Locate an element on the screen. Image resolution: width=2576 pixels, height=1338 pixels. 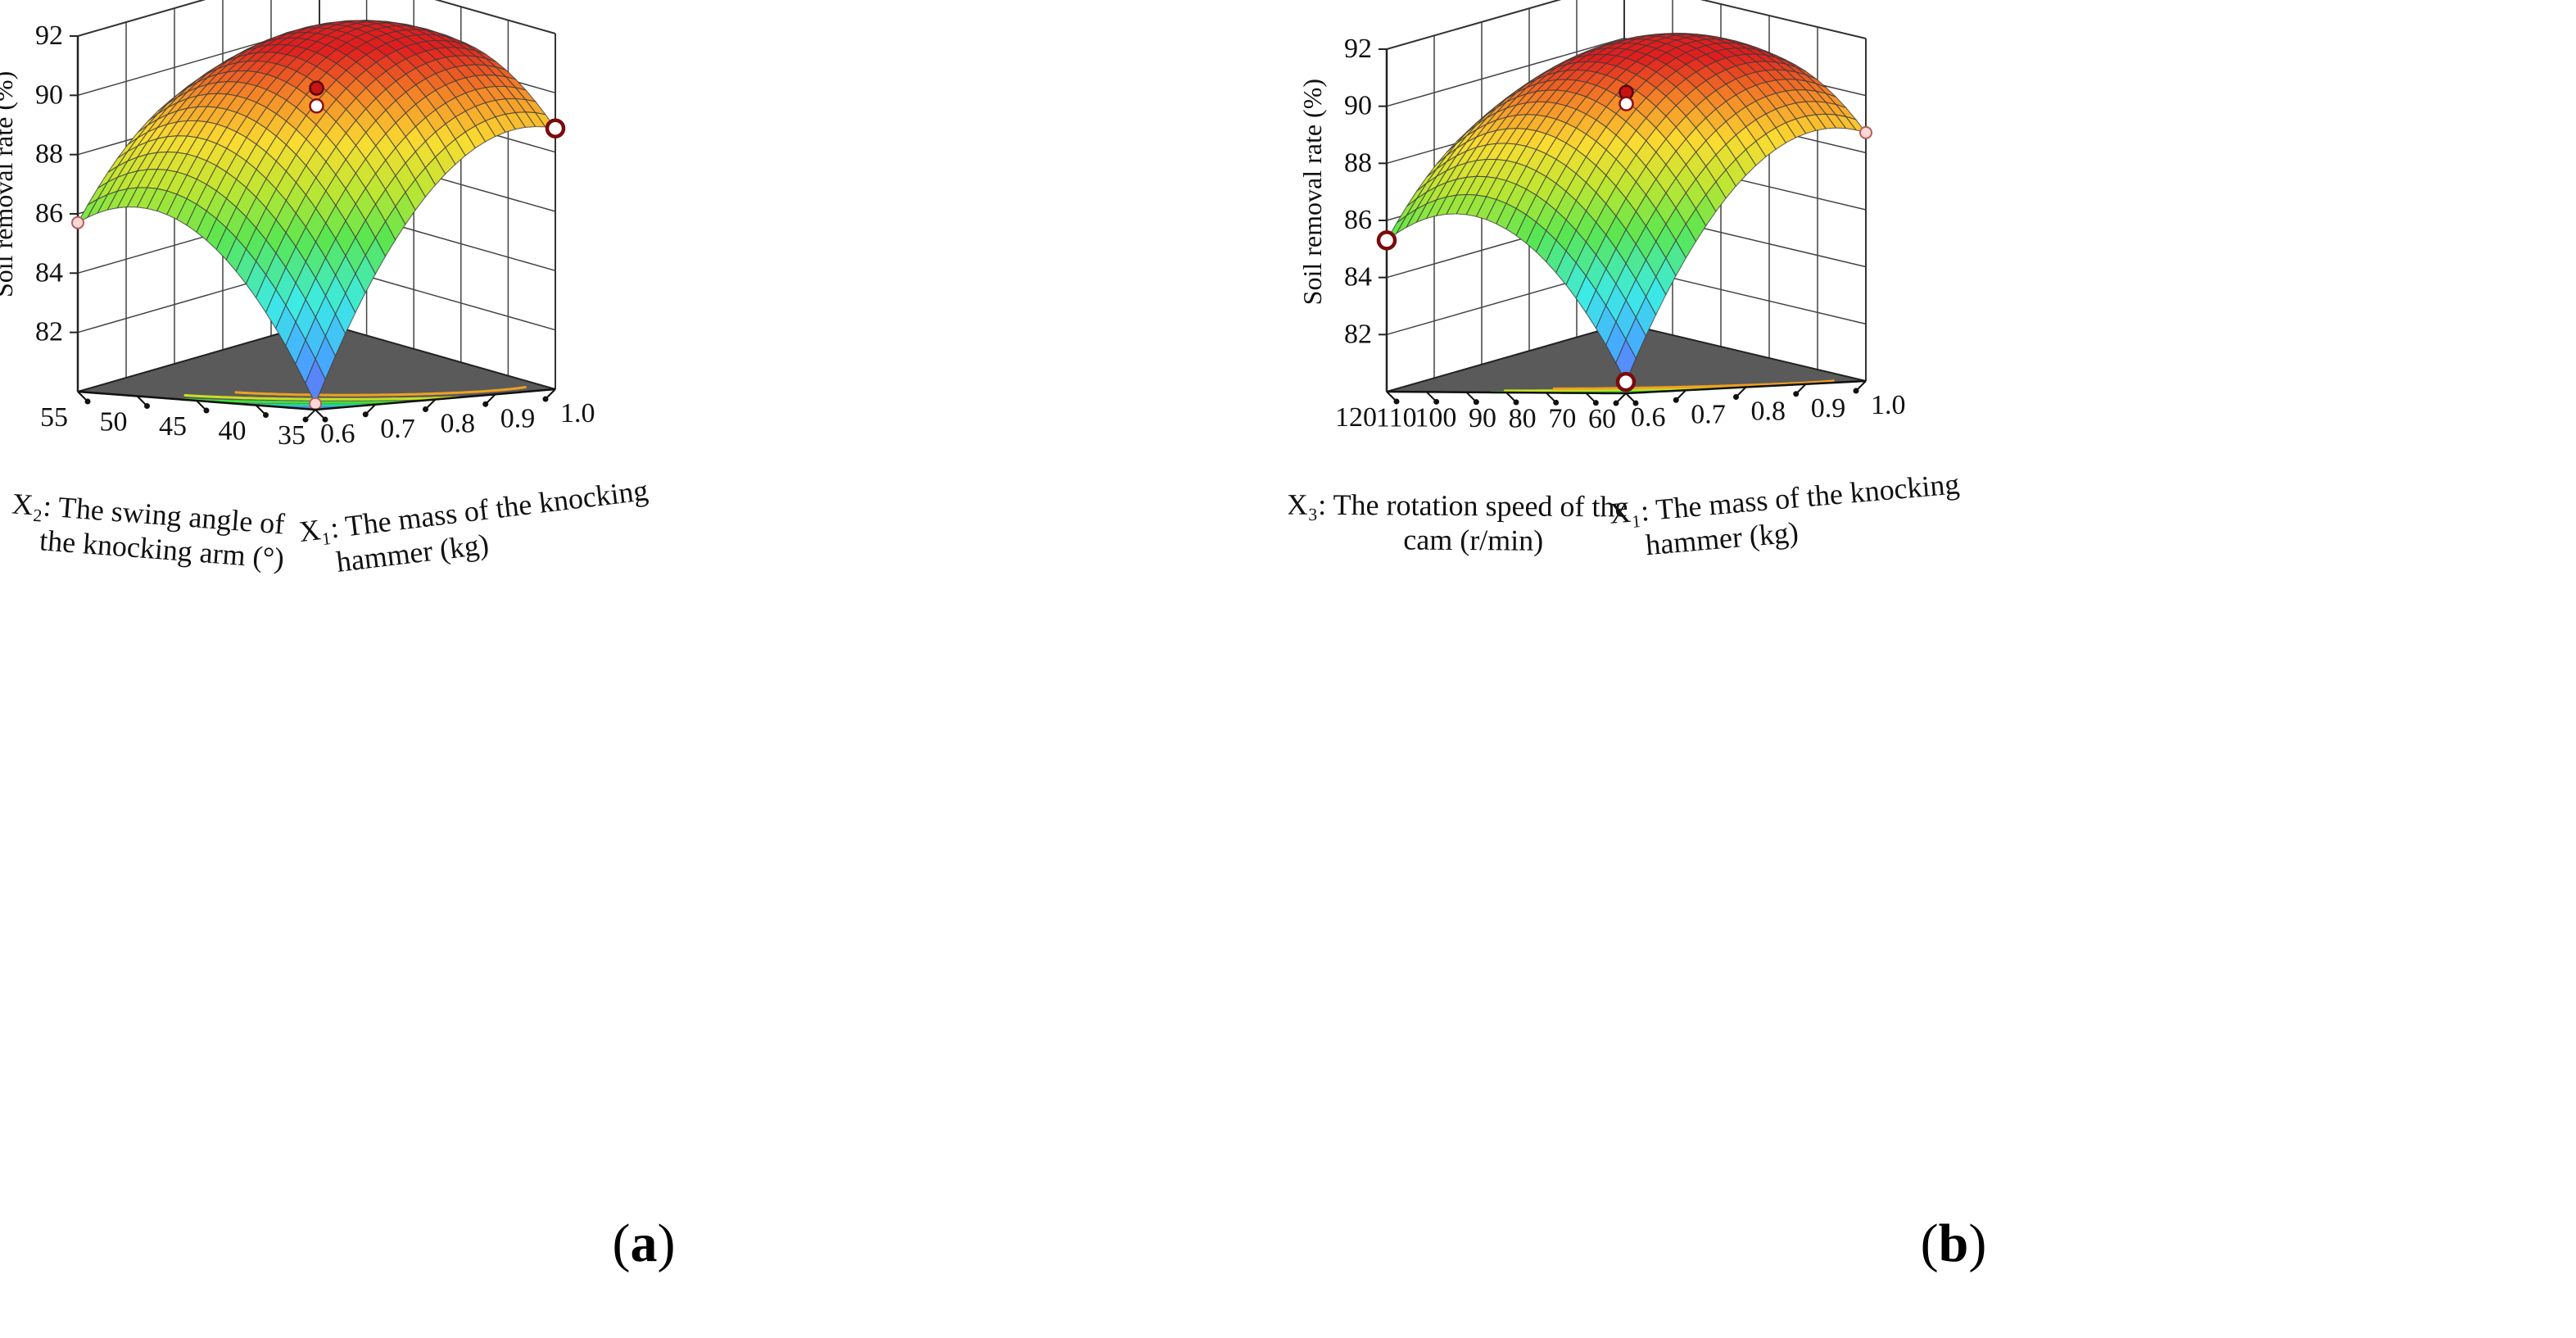
x2-tick-label: 110 is located at coordinates (1396, 417).